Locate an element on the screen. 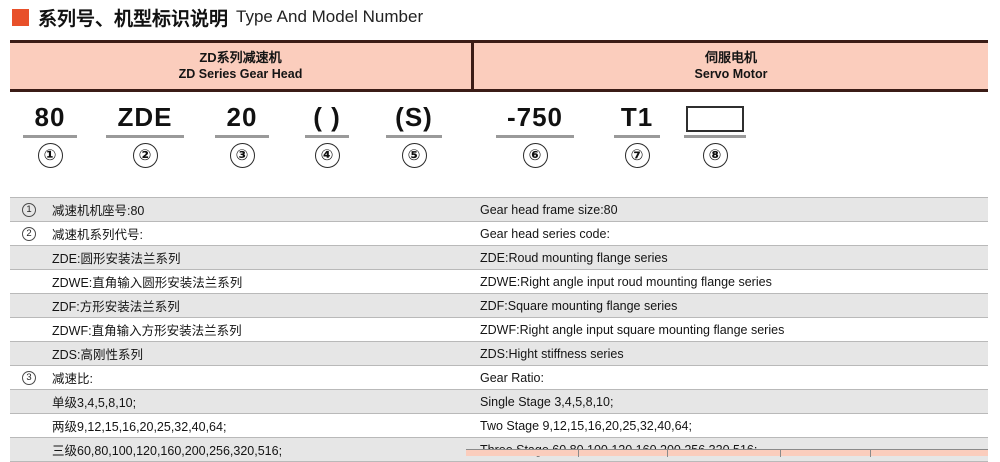  header-cell-servo-motor: 伺服电机 Servo Motor is located at coordinates (731, 66).